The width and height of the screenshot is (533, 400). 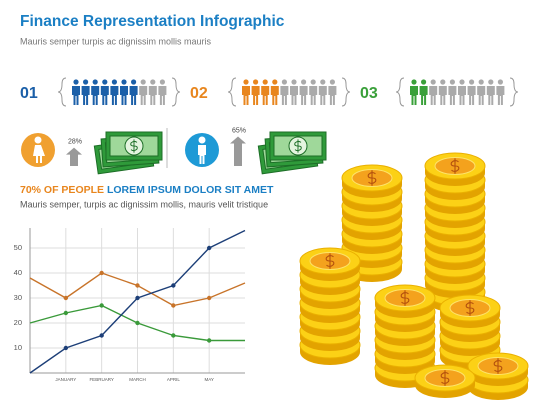 I want to click on y-tick-label: 10, so click(x=18, y=347).